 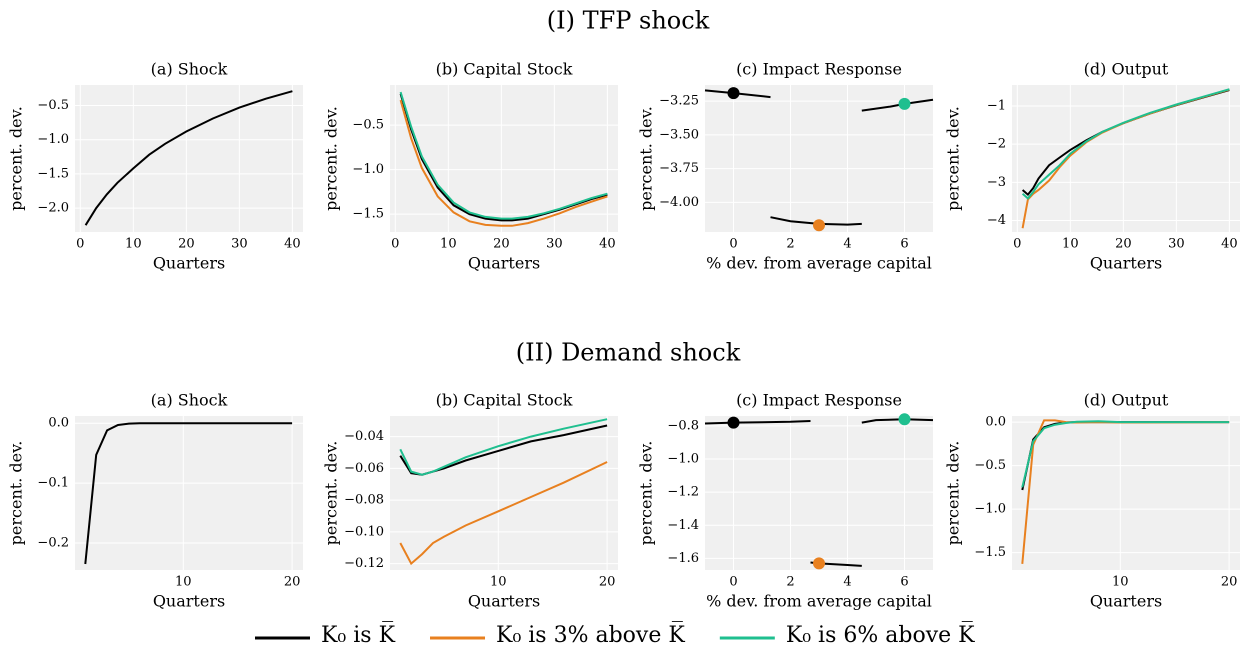 What do you see at coordinates (996, 182) in the screenshot?
I see `y-tick-label: −3` at bounding box center [996, 182].